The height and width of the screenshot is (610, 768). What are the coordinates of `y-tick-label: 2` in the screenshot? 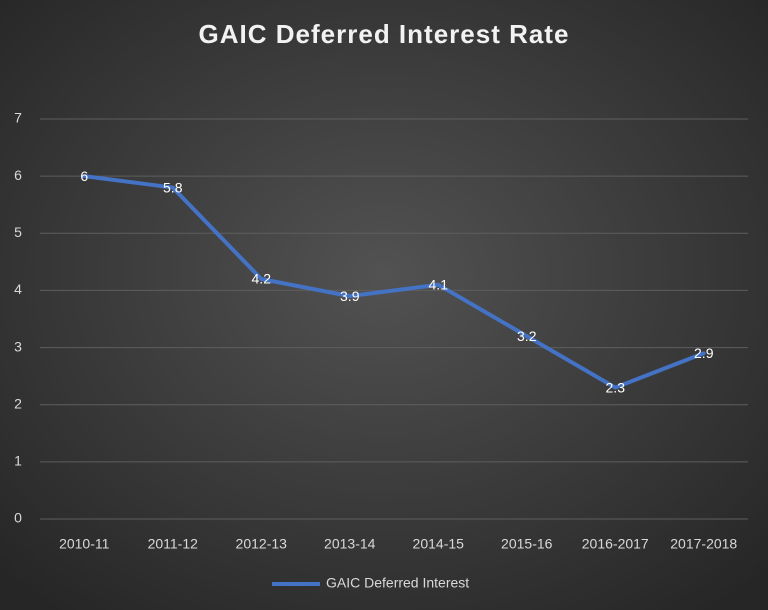 It's located at (18, 403).